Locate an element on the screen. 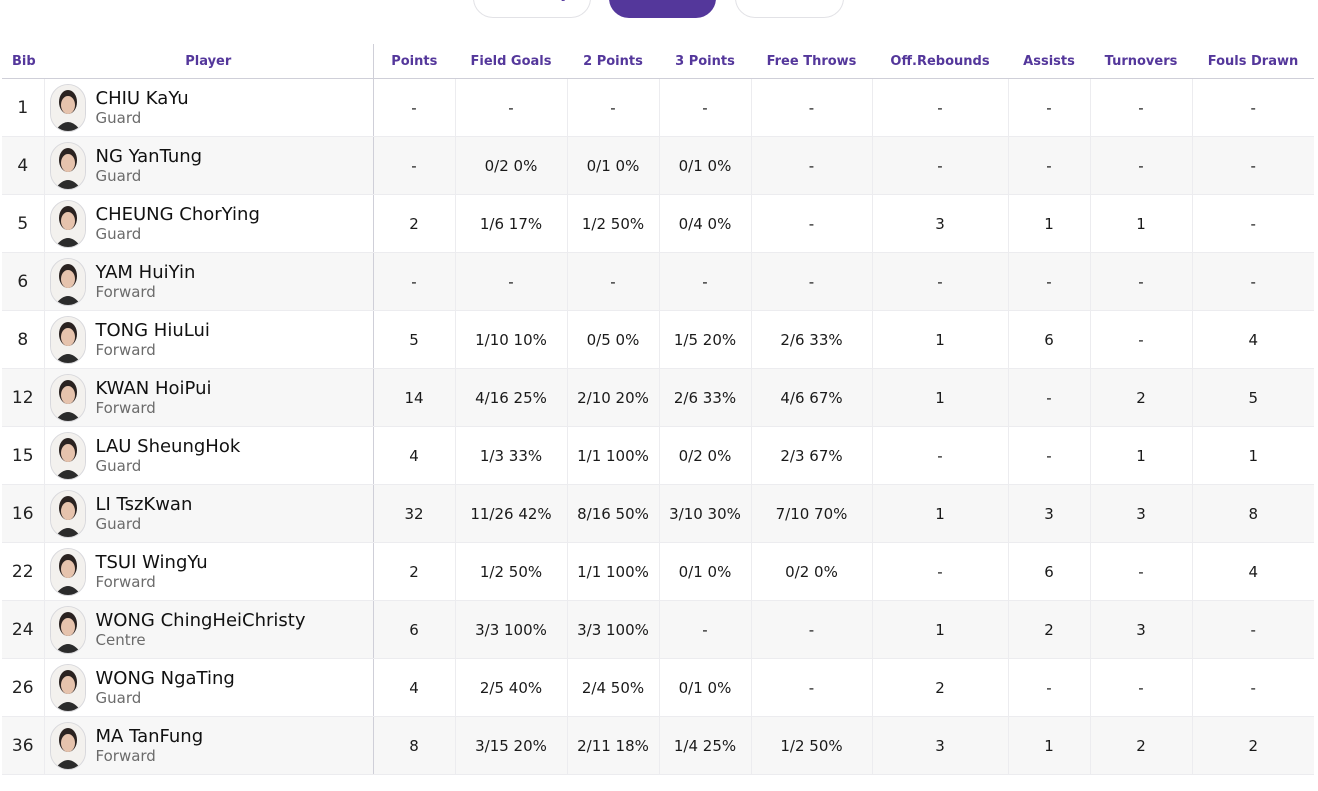  player-cell: CHIU KaYu Guard is located at coordinates (209, 107).